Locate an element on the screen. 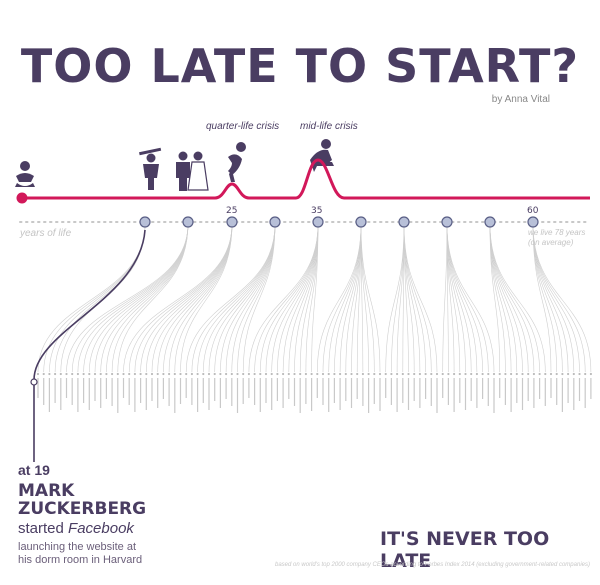 The height and width of the screenshot is (585, 600). page-title: TOO LATE TO START? is located at coordinates (300, 66).